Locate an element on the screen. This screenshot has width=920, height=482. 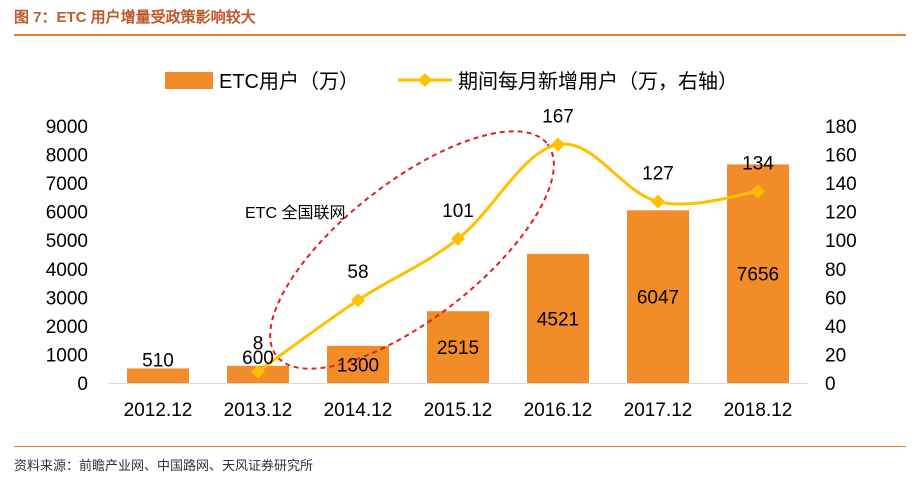
right-axis: 0 20 40 60 80 100 120 140 160 180 is located at coordinates (841, 256).